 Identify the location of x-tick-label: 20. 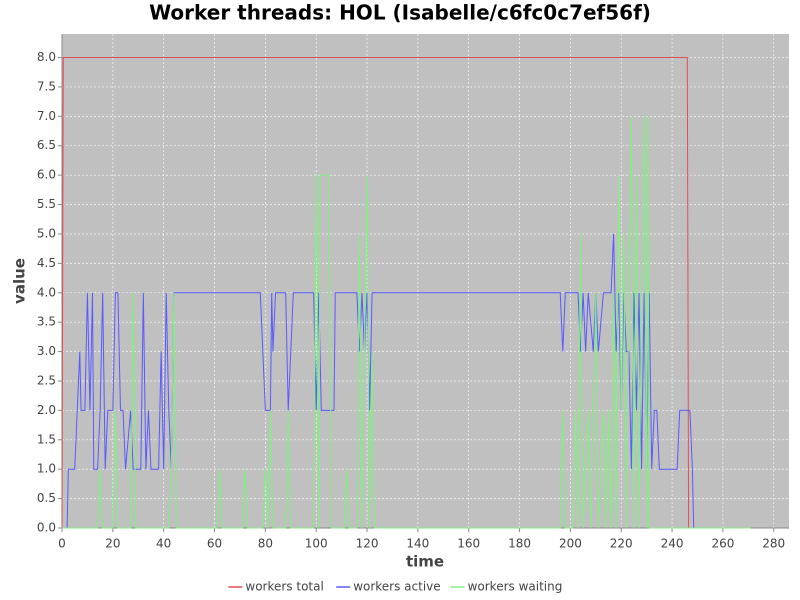
(112, 544).